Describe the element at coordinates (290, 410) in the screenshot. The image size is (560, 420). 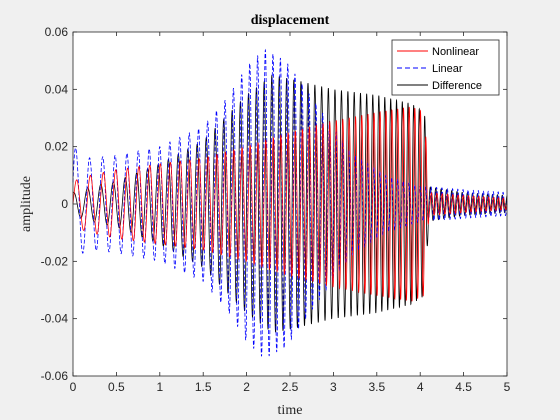
I see `x-axis-label: time` at that location.